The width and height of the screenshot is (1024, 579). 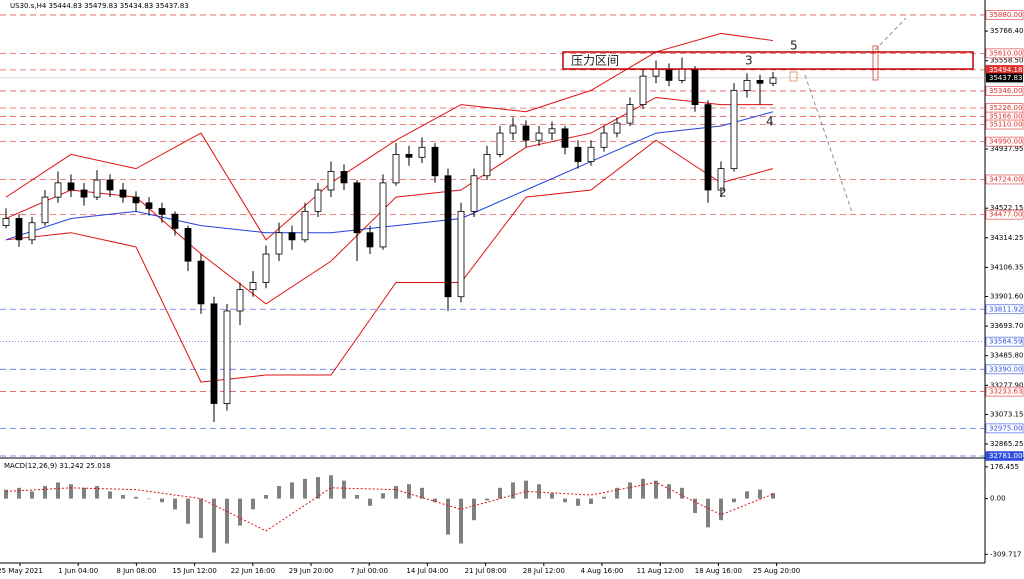 What do you see at coordinates (1006, 297) in the screenshot?
I see `y-tick-label: 33901.60` at bounding box center [1006, 297].